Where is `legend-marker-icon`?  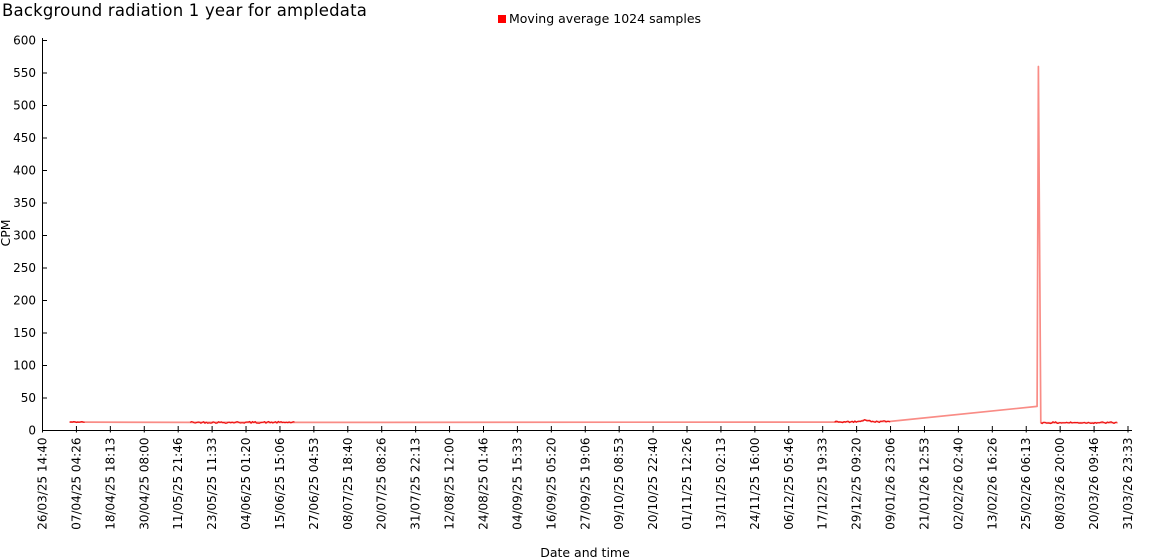 legend-marker-icon is located at coordinates (502, 18).